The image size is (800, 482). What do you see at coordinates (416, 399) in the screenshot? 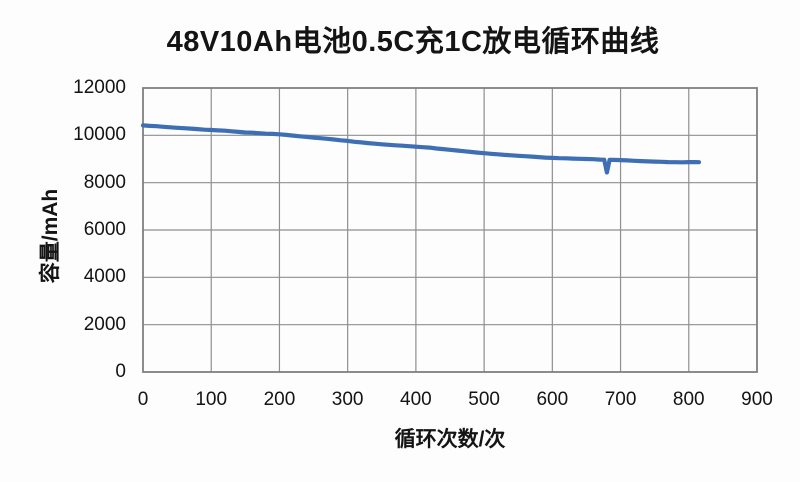
I see `x-tick-label: 400` at bounding box center [416, 399].